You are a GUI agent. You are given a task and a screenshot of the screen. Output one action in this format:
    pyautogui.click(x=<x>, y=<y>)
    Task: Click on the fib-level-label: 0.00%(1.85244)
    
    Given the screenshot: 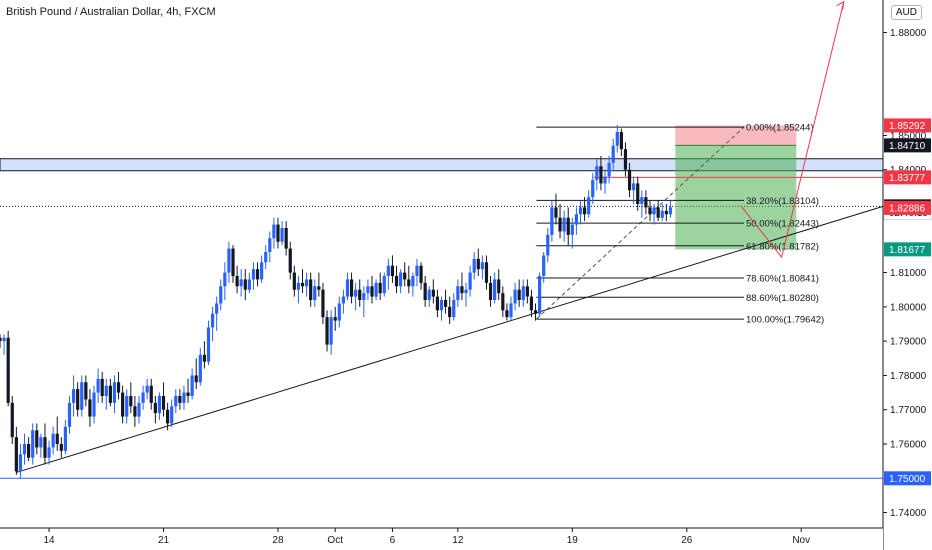 What is the action you would take?
    pyautogui.click(x=780, y=128)
    